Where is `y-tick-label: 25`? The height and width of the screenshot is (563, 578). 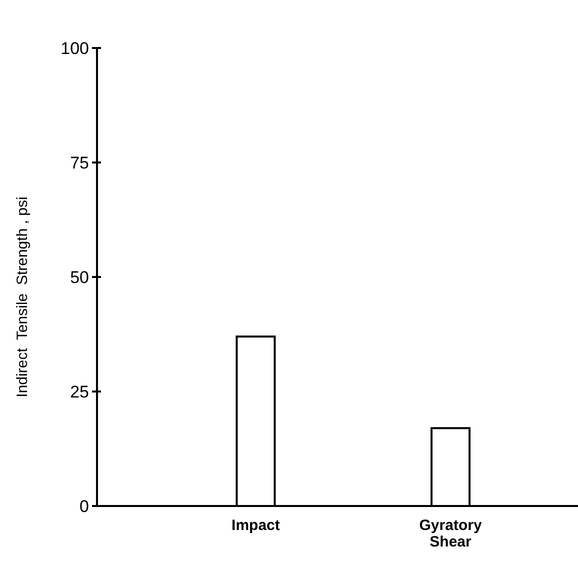 y-tick-label: 25 is located at coordinates (79, 392).